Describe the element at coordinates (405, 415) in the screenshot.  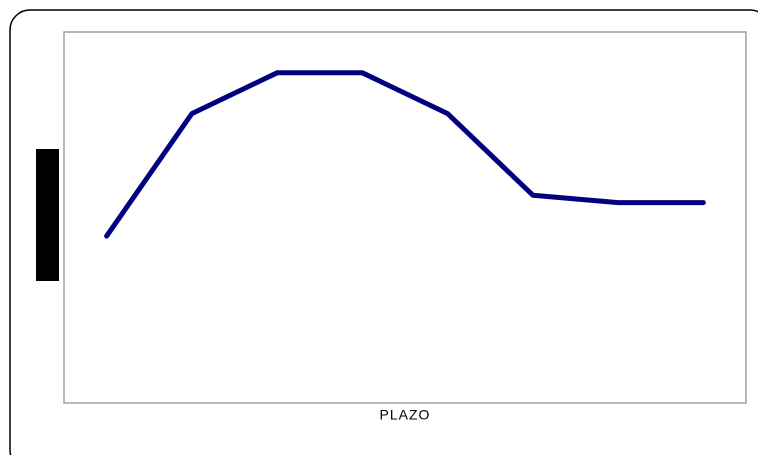
I see `x-axis-label: PLAZO` at that location.